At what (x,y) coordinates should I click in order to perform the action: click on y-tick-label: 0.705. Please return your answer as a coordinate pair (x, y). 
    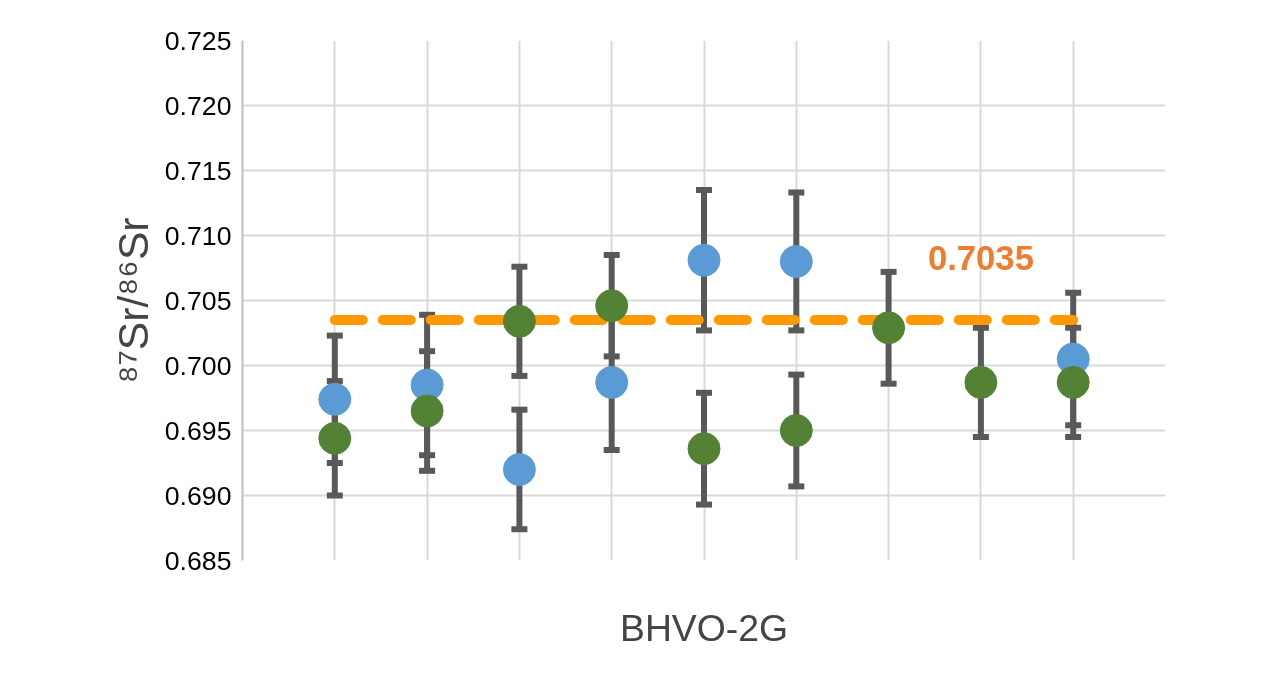
    Looking at the image, I should click on (198, 300).